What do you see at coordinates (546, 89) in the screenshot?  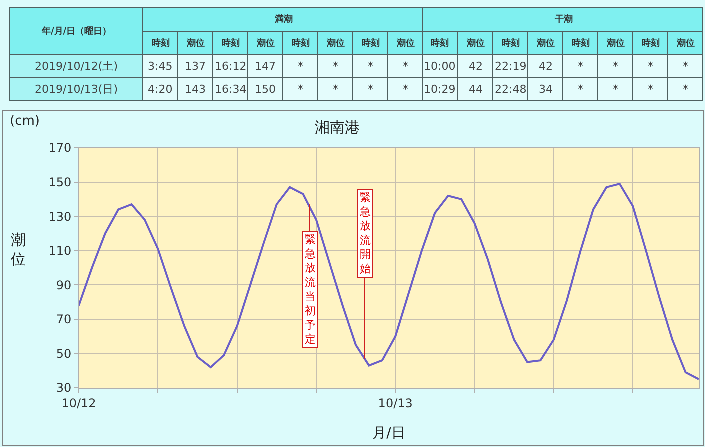 I see `text: 34` at bounding box center [546, 89].